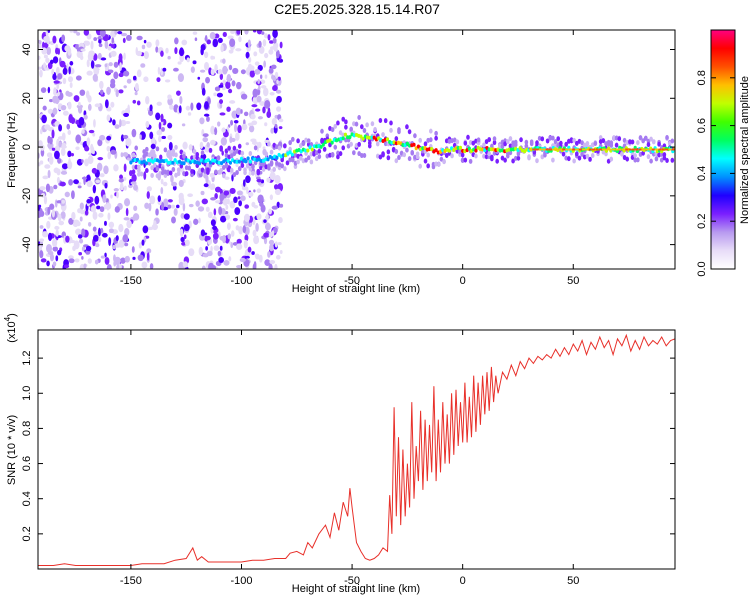  Describe the element at coordinates (27, 98) in the screenshot. I see `y-tick-label: 20` at that location.